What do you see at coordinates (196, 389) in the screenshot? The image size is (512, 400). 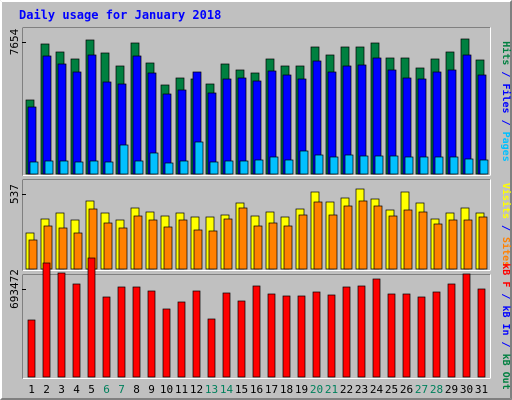 I see `x-tick-label-12: 12` at bounding box center [196, 389].